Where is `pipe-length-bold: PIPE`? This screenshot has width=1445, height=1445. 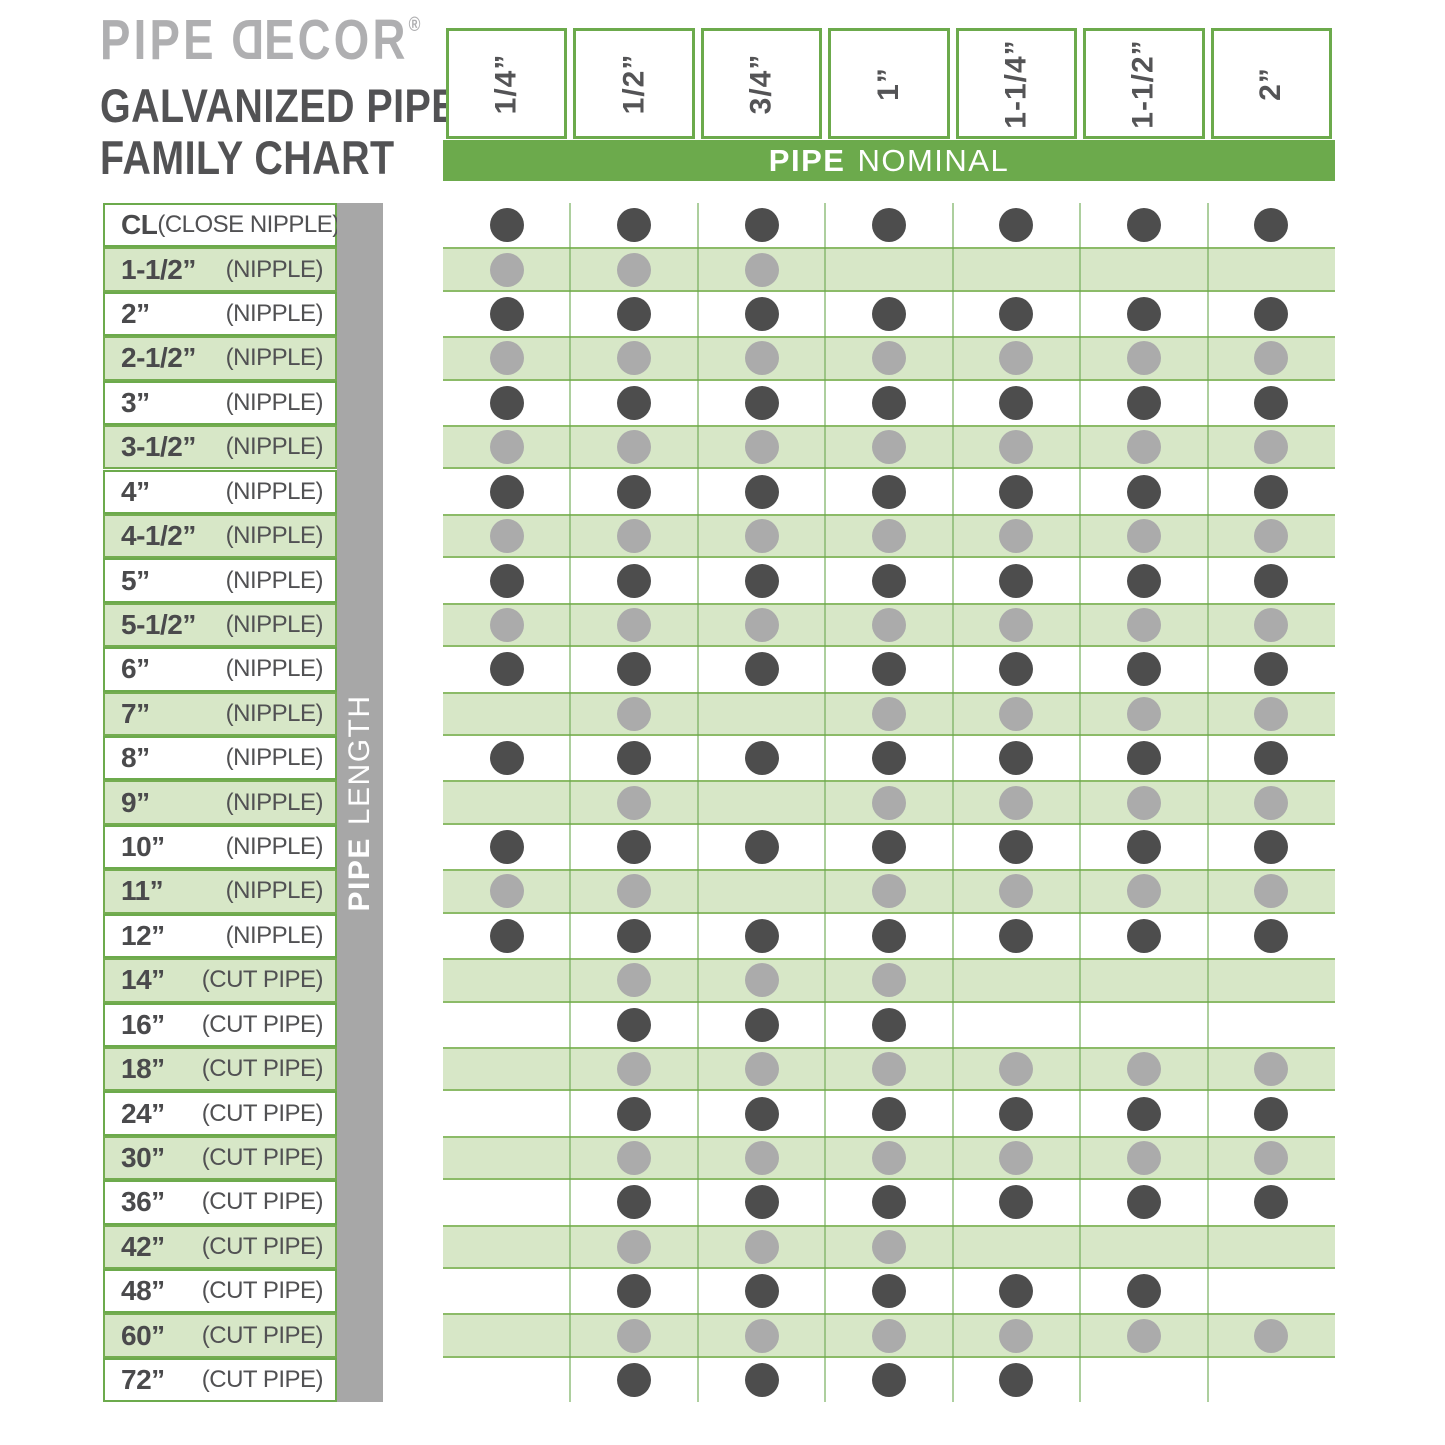
pipe-length-bold: PIPE is located at coordinates (359, 874).